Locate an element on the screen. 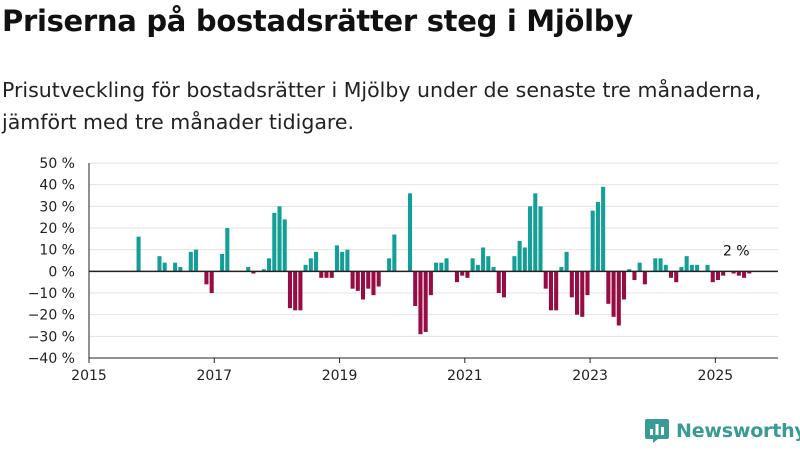 The image size is (800, 450). y-tick-label: −20 % is located at coordinates (51, 316).